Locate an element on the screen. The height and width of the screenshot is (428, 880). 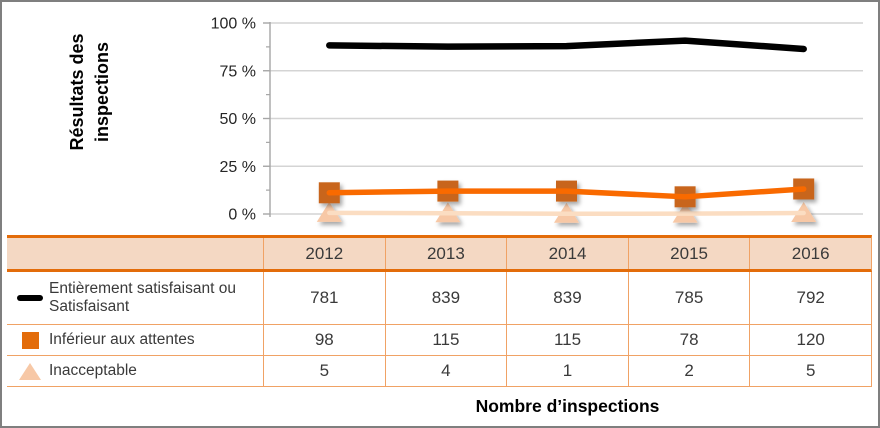
row-label-cell: Inférieur aux attentes is located at coordinates (135, 340).